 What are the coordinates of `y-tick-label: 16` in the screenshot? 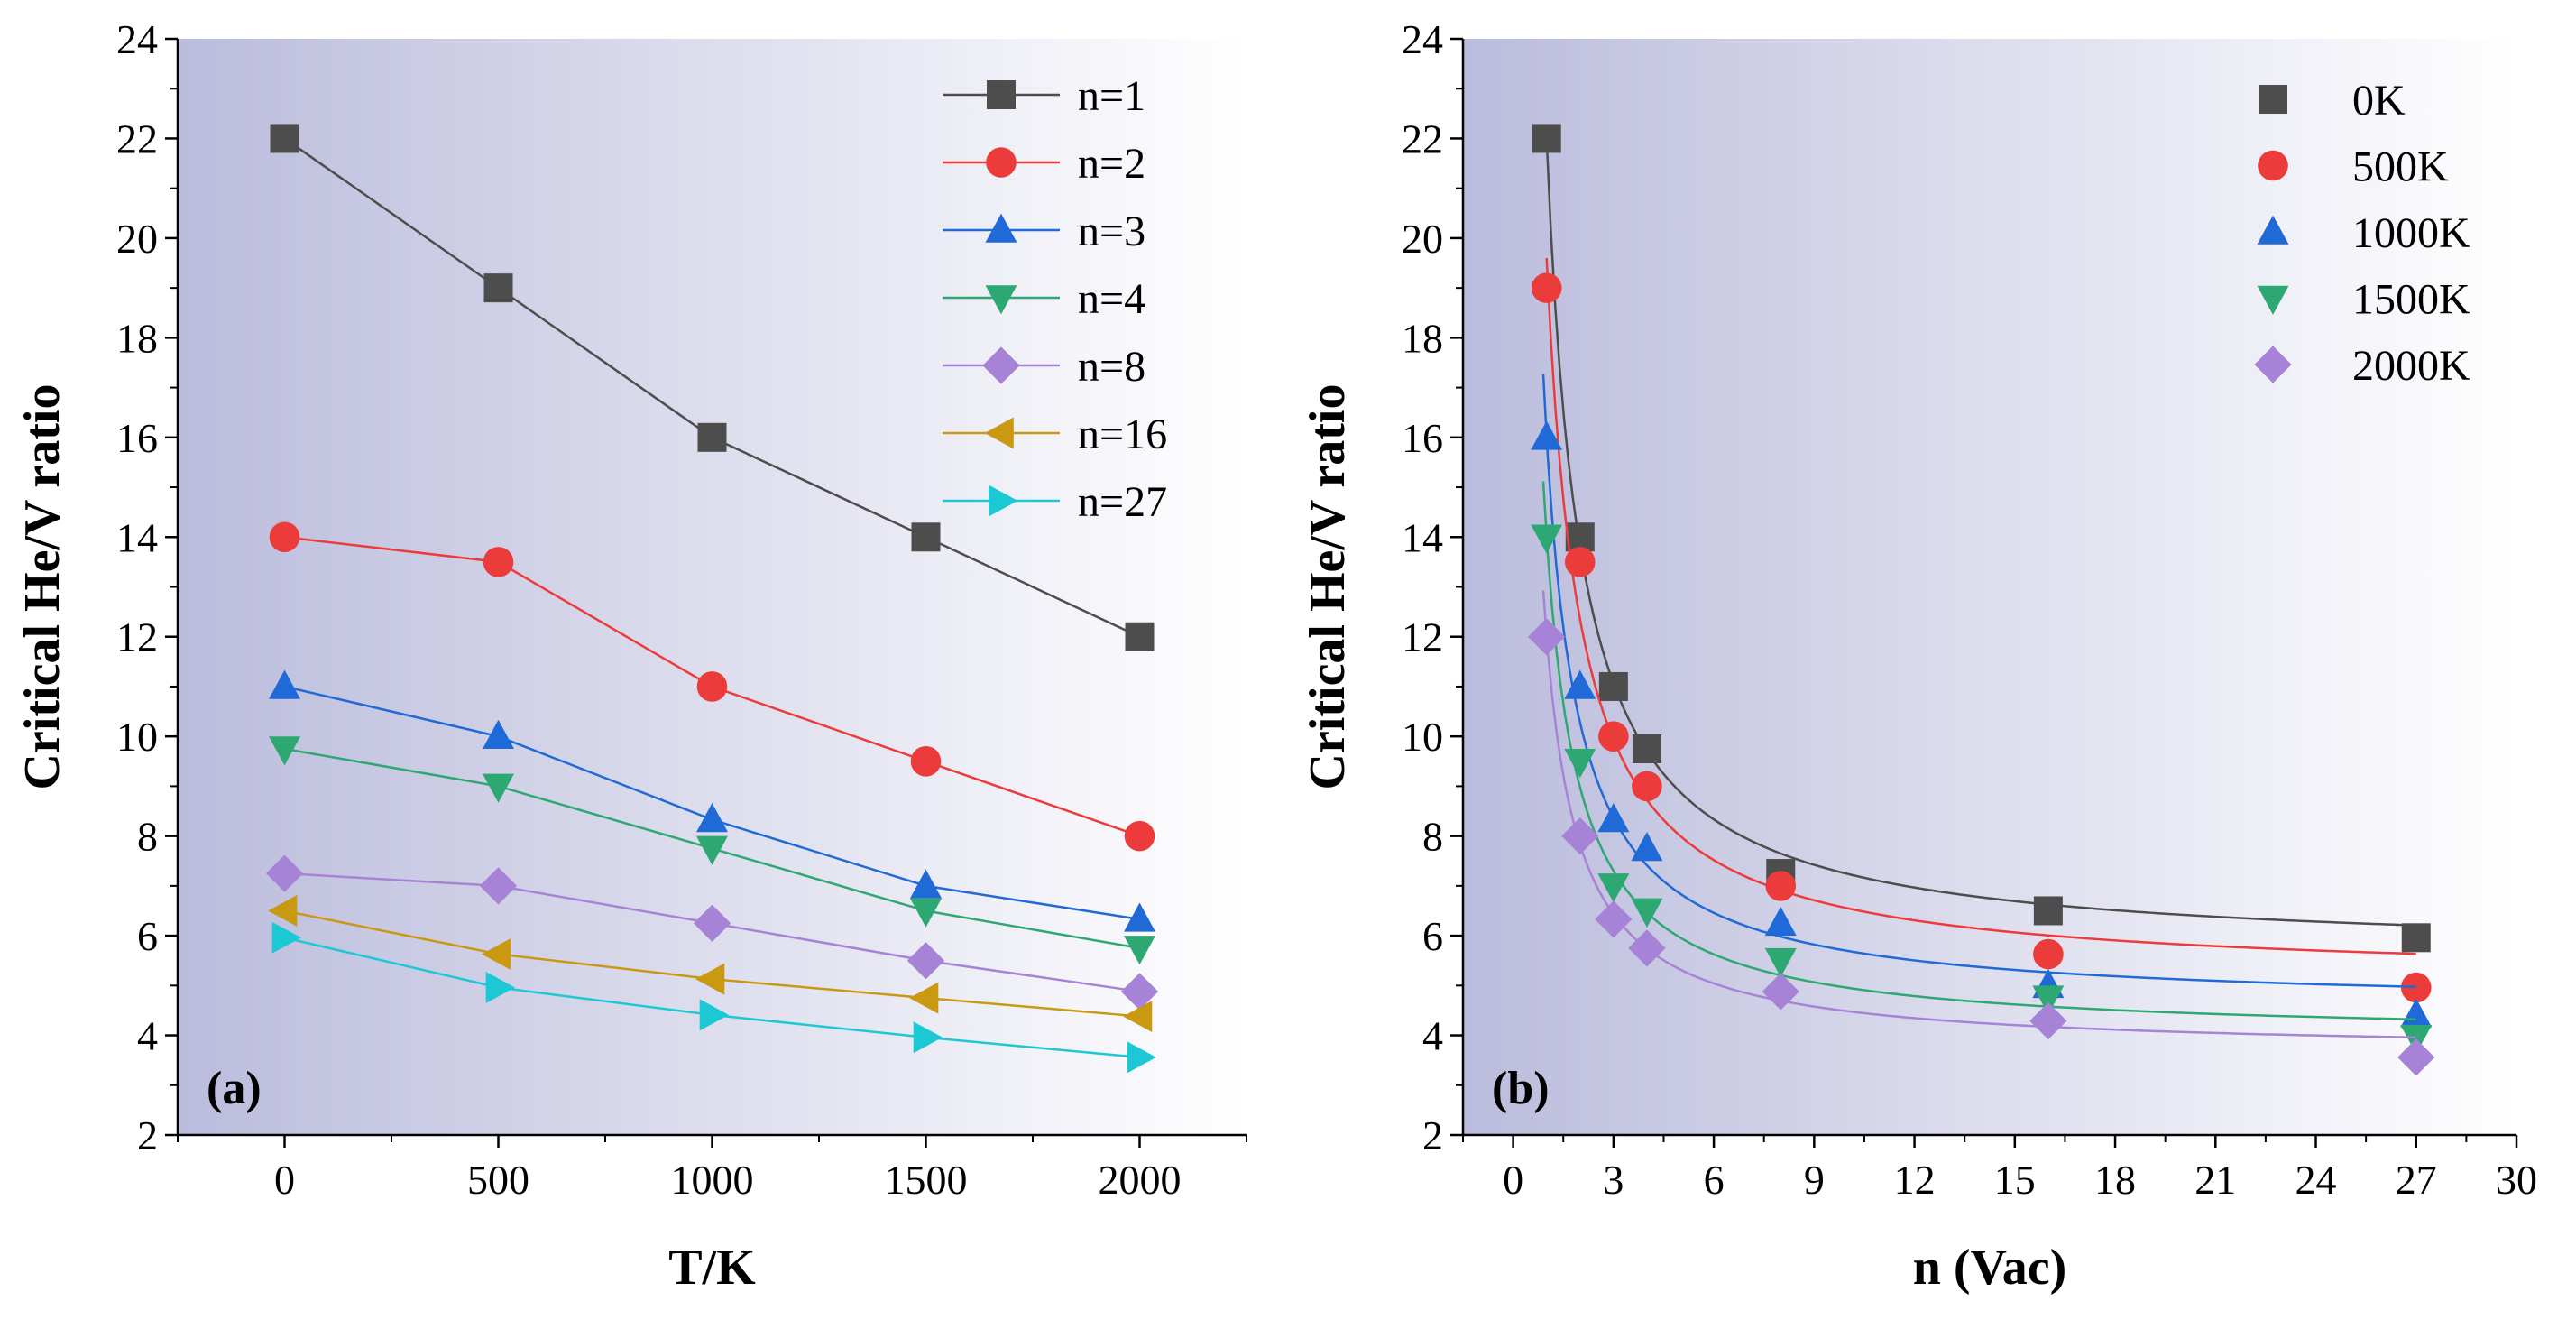 It's located at (137, 438).